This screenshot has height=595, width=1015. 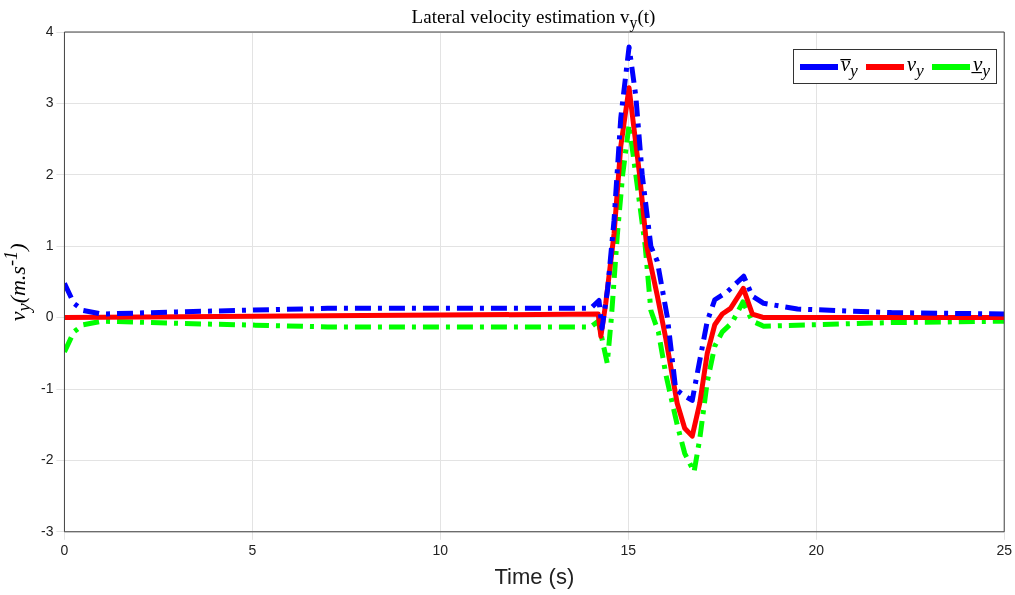 I want to click on y-tick-label: -2, so click(x=47, y=459).